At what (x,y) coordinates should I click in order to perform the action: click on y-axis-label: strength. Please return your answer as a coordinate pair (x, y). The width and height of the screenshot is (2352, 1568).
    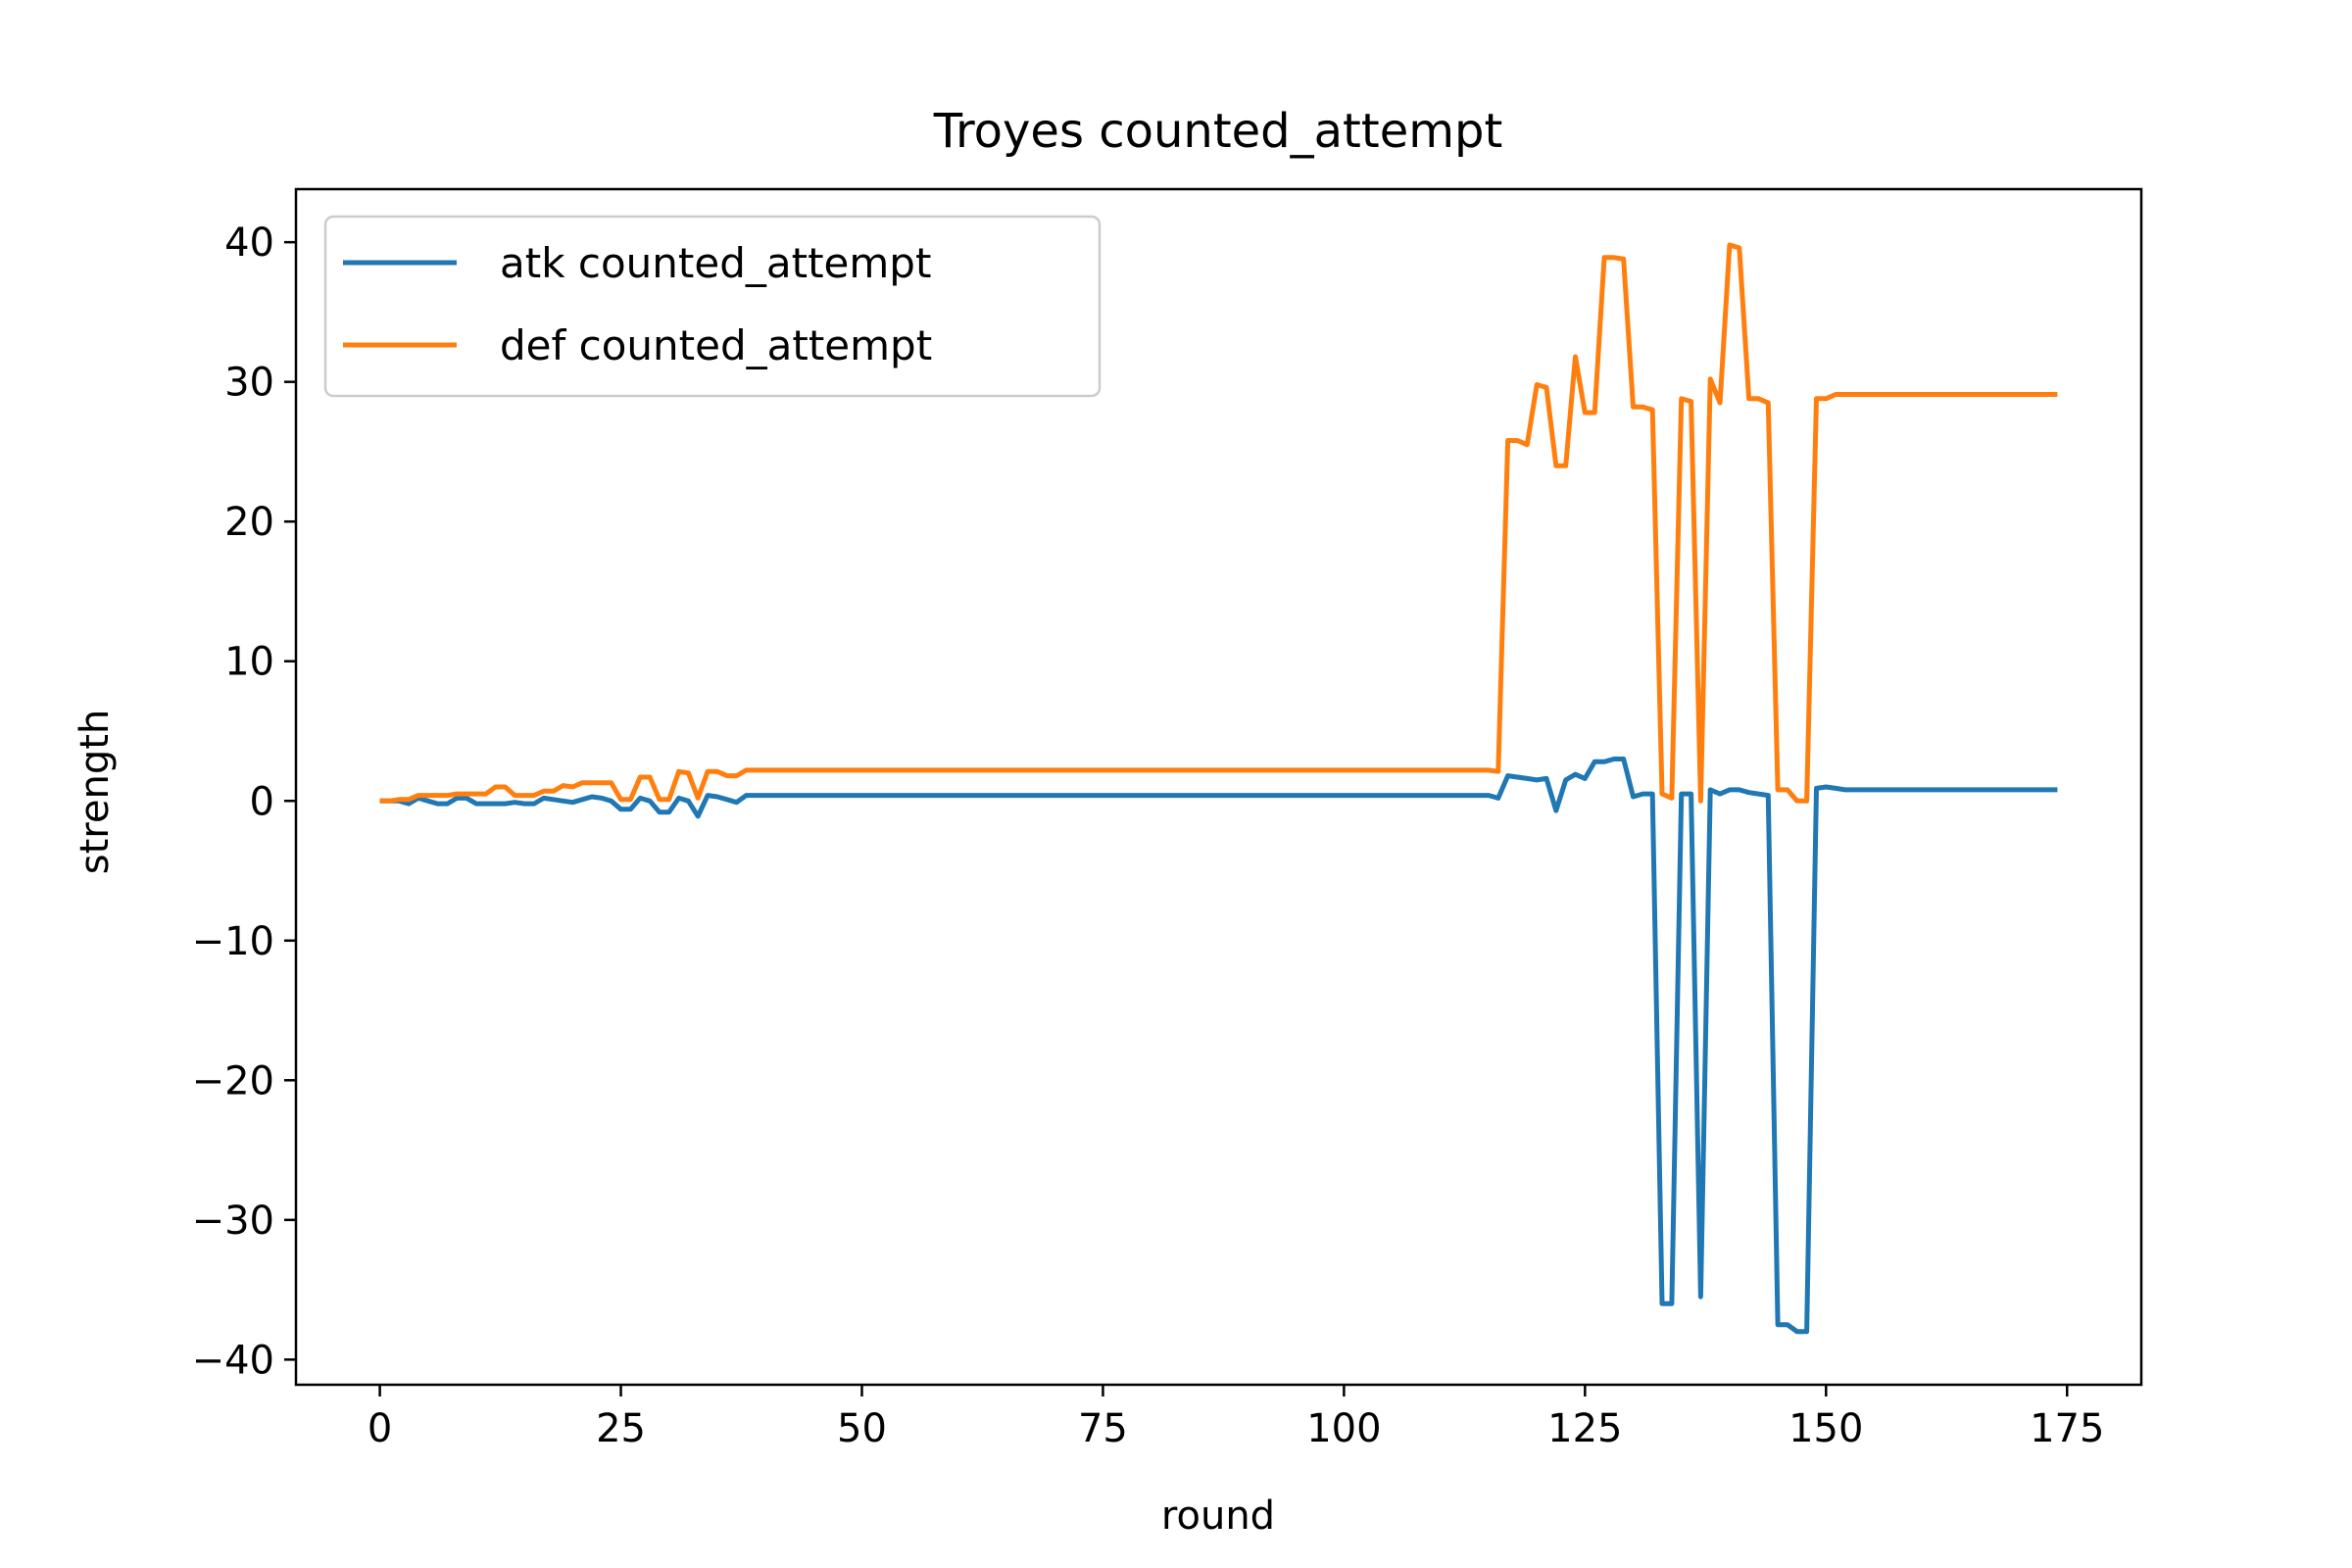
    Looking at the image, I should click on (95, 792).